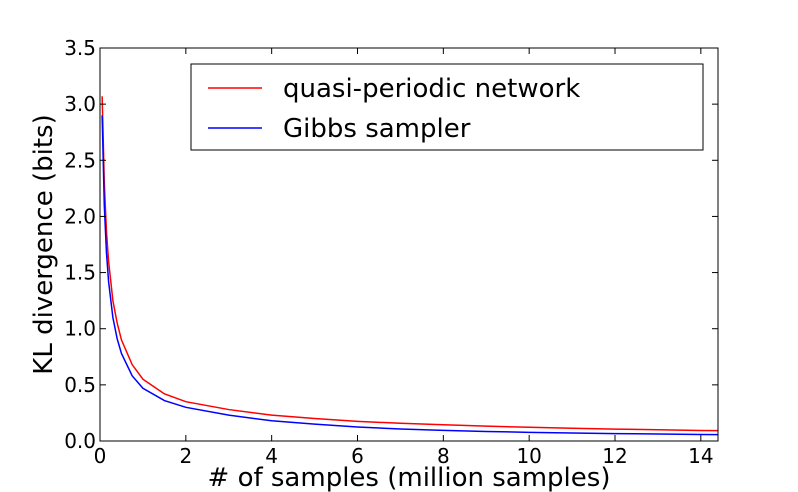 The image size is (798, 492). What do you see at coordinates (80, 104) in the screenshot?
I see `y-tick-label: 3.0` at bounding box center [80, 104].